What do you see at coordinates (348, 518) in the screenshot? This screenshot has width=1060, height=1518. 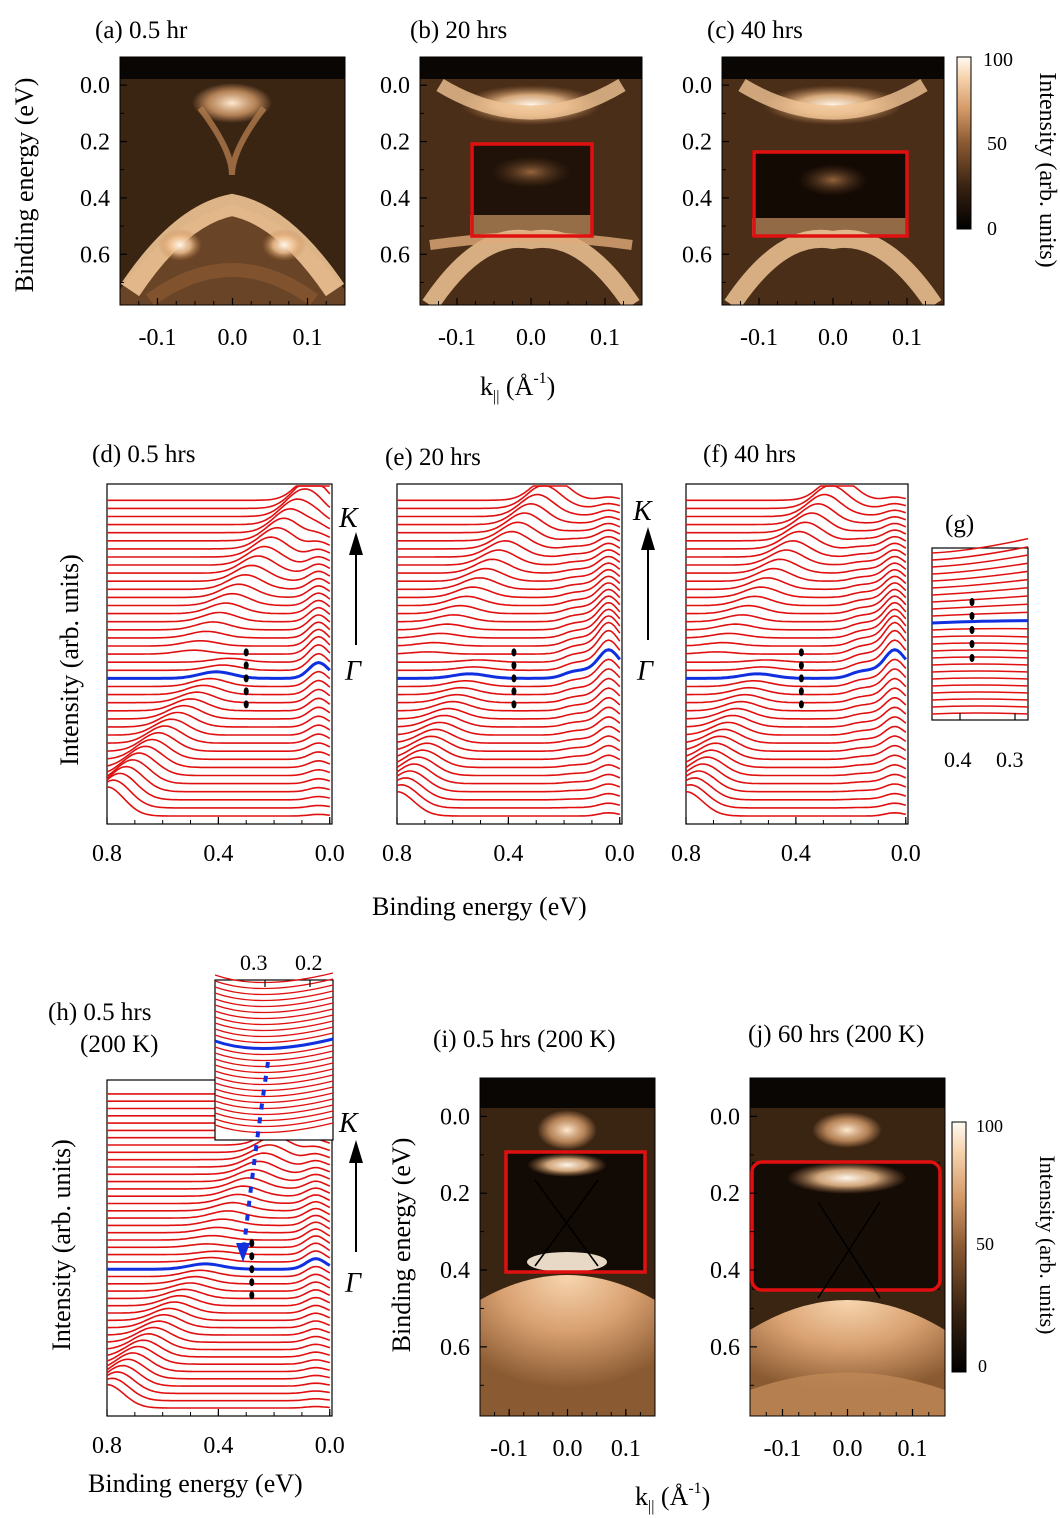 I see `arrow-d-k-label: K` at bounding box center [348, 518].